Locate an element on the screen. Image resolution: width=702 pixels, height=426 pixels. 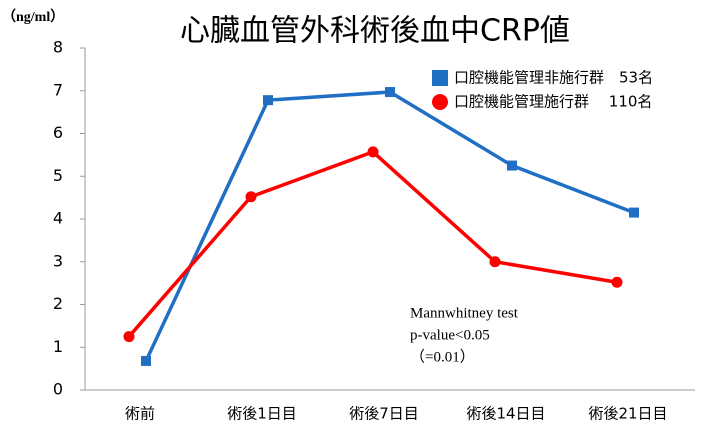
annotation: p-value<0.05 is located at coordinates (450, 335).